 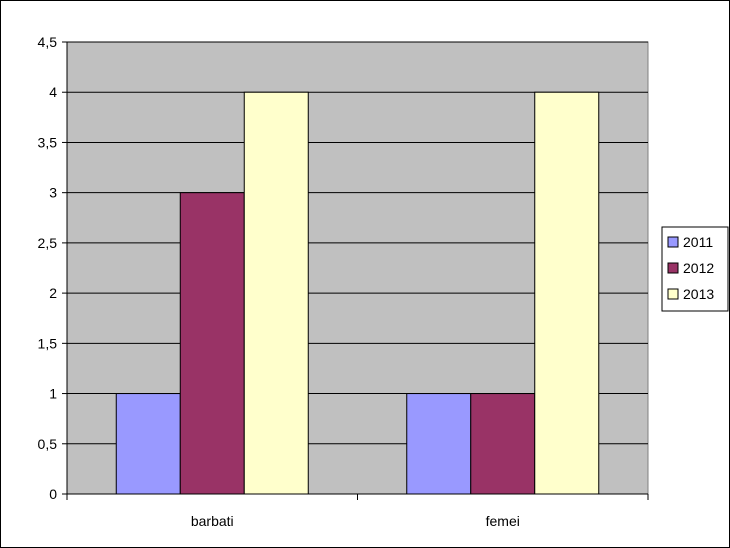 I want to click on x-tick-label: femei, so click(x=503, y=521).